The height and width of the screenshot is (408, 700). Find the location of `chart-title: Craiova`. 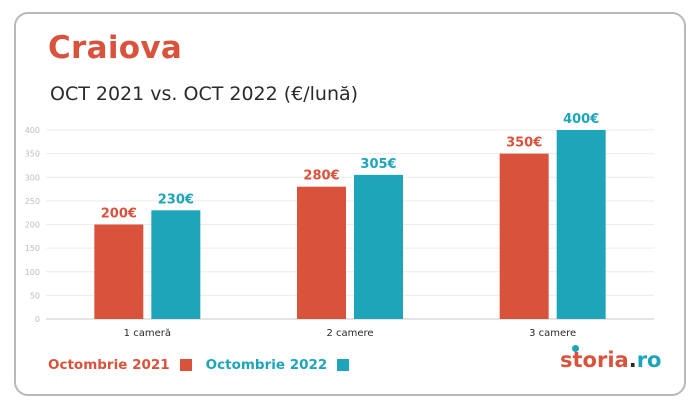

chart-title: Craiova is located at coordinates (115, 48).